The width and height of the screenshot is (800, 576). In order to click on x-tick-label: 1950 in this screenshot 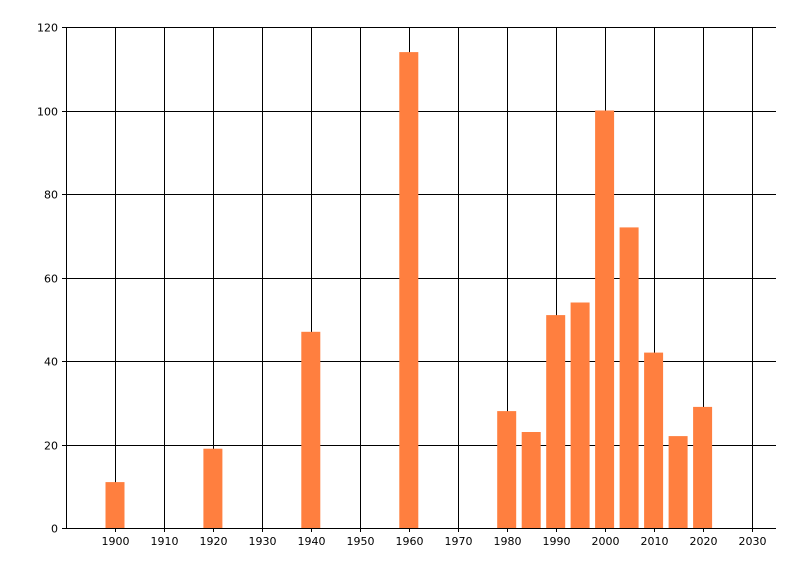, I will do `click(361, 541)`.